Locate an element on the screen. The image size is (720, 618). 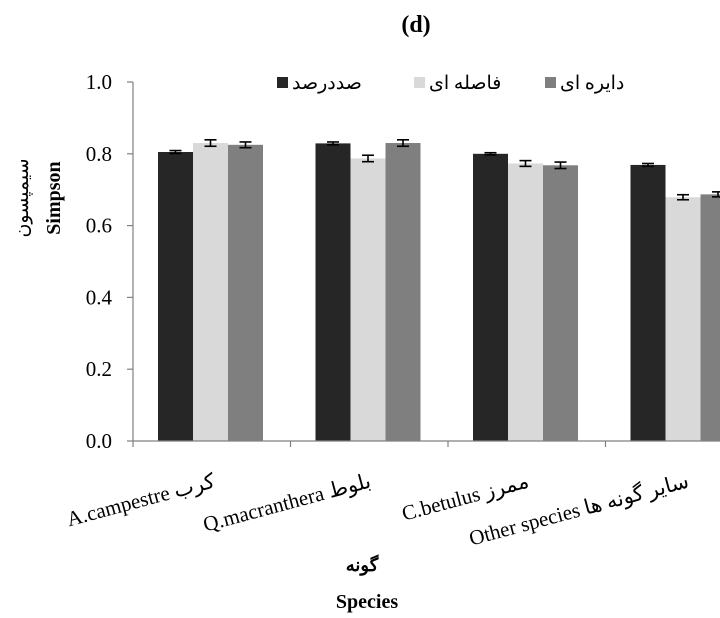
error-bars is located at coordinates (444, 169).